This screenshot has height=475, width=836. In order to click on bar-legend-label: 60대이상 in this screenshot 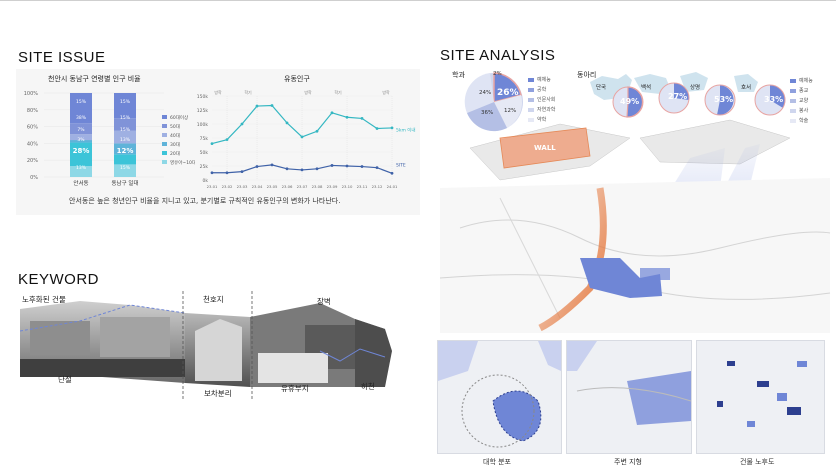, I will do `click(179, 117)`.